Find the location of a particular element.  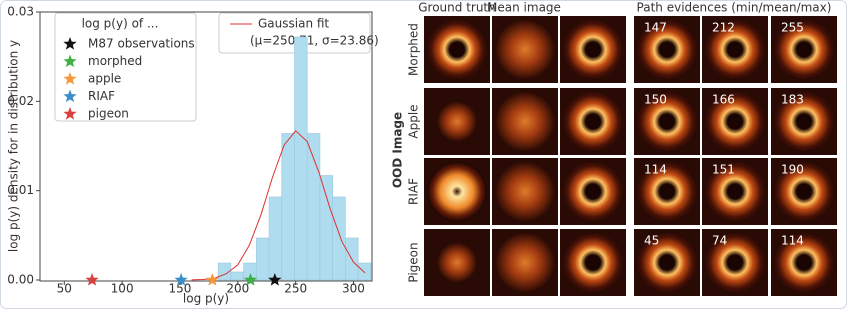

legend-label: apple is located at coordinates (104, 79).